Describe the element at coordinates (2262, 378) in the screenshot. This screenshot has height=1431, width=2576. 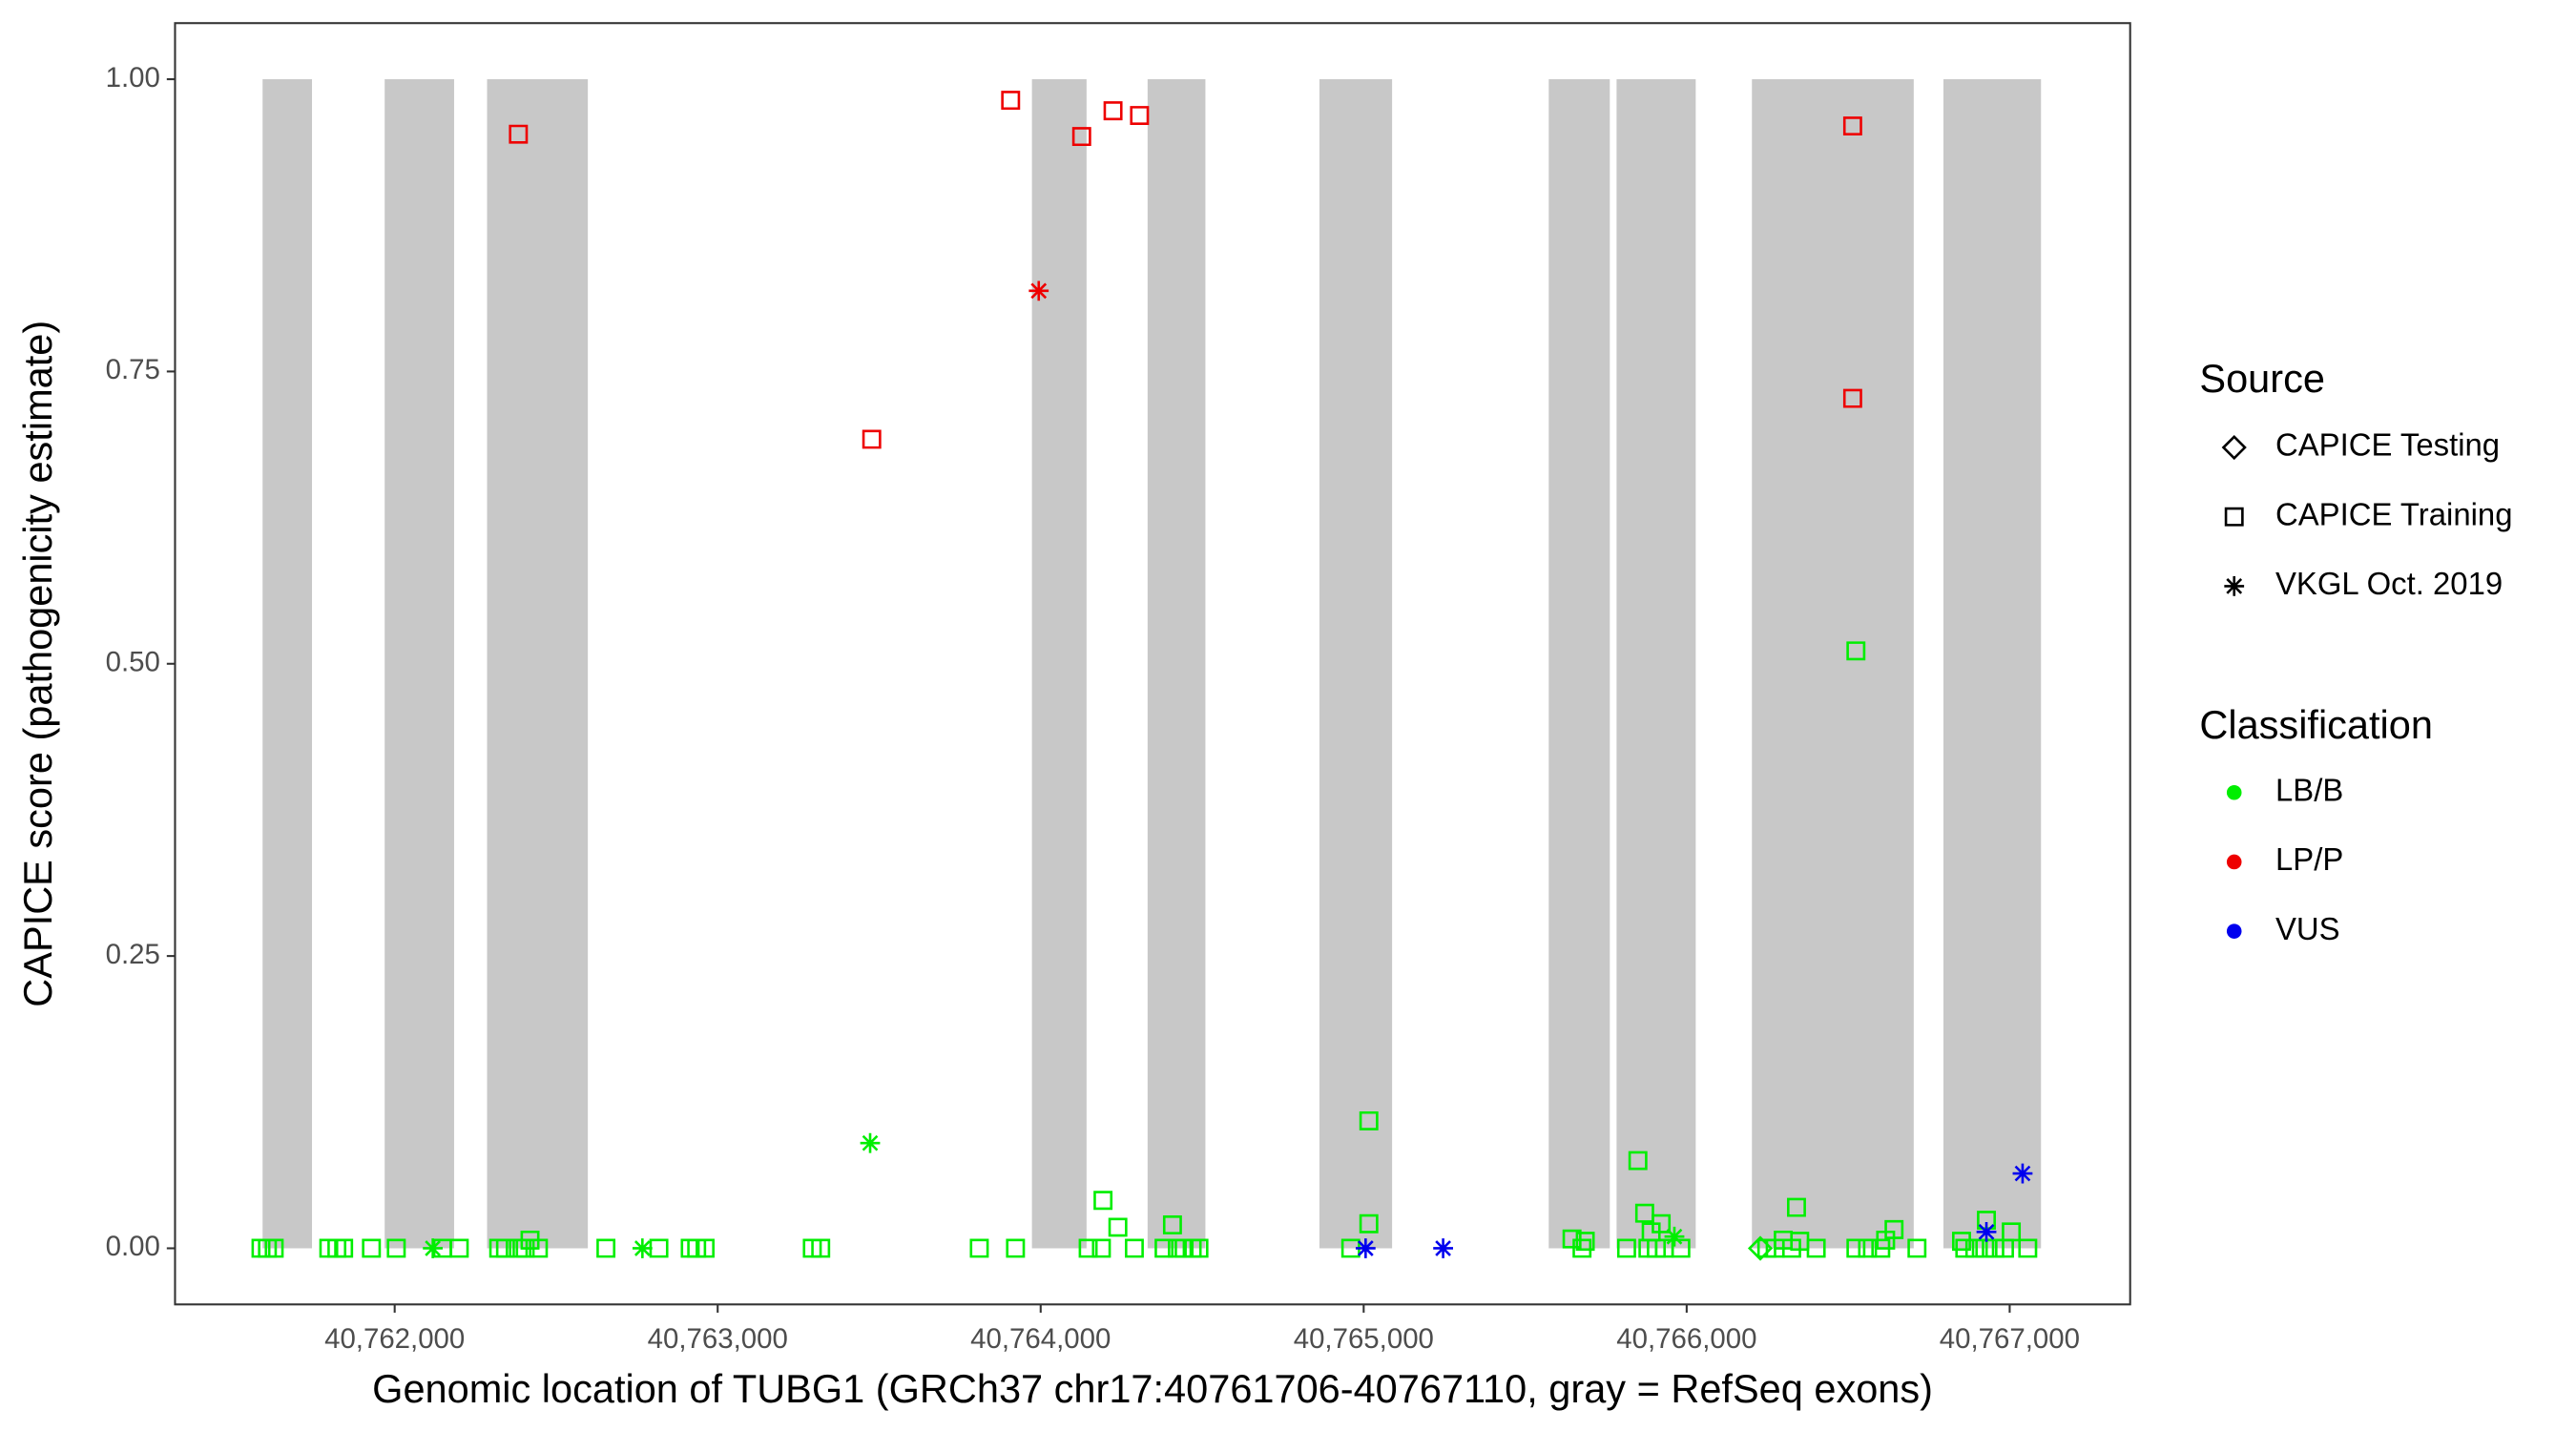
I see `legend-title: Source` at that location.